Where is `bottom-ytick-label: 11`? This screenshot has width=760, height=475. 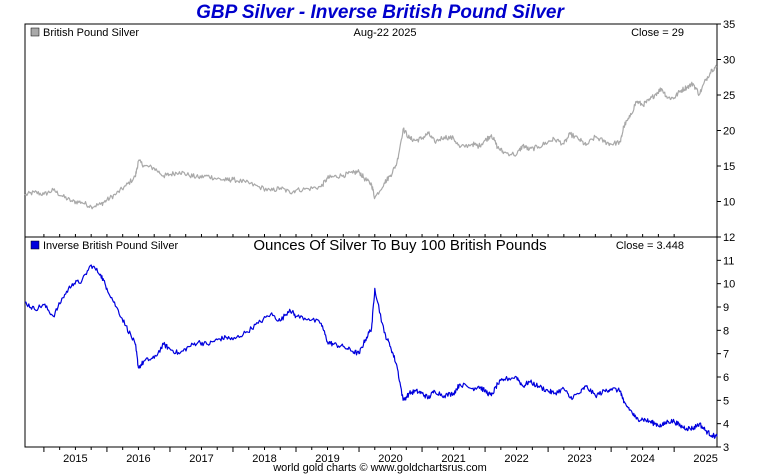 bottom-ytick-label: 11 is located at coordinates (728, 261).